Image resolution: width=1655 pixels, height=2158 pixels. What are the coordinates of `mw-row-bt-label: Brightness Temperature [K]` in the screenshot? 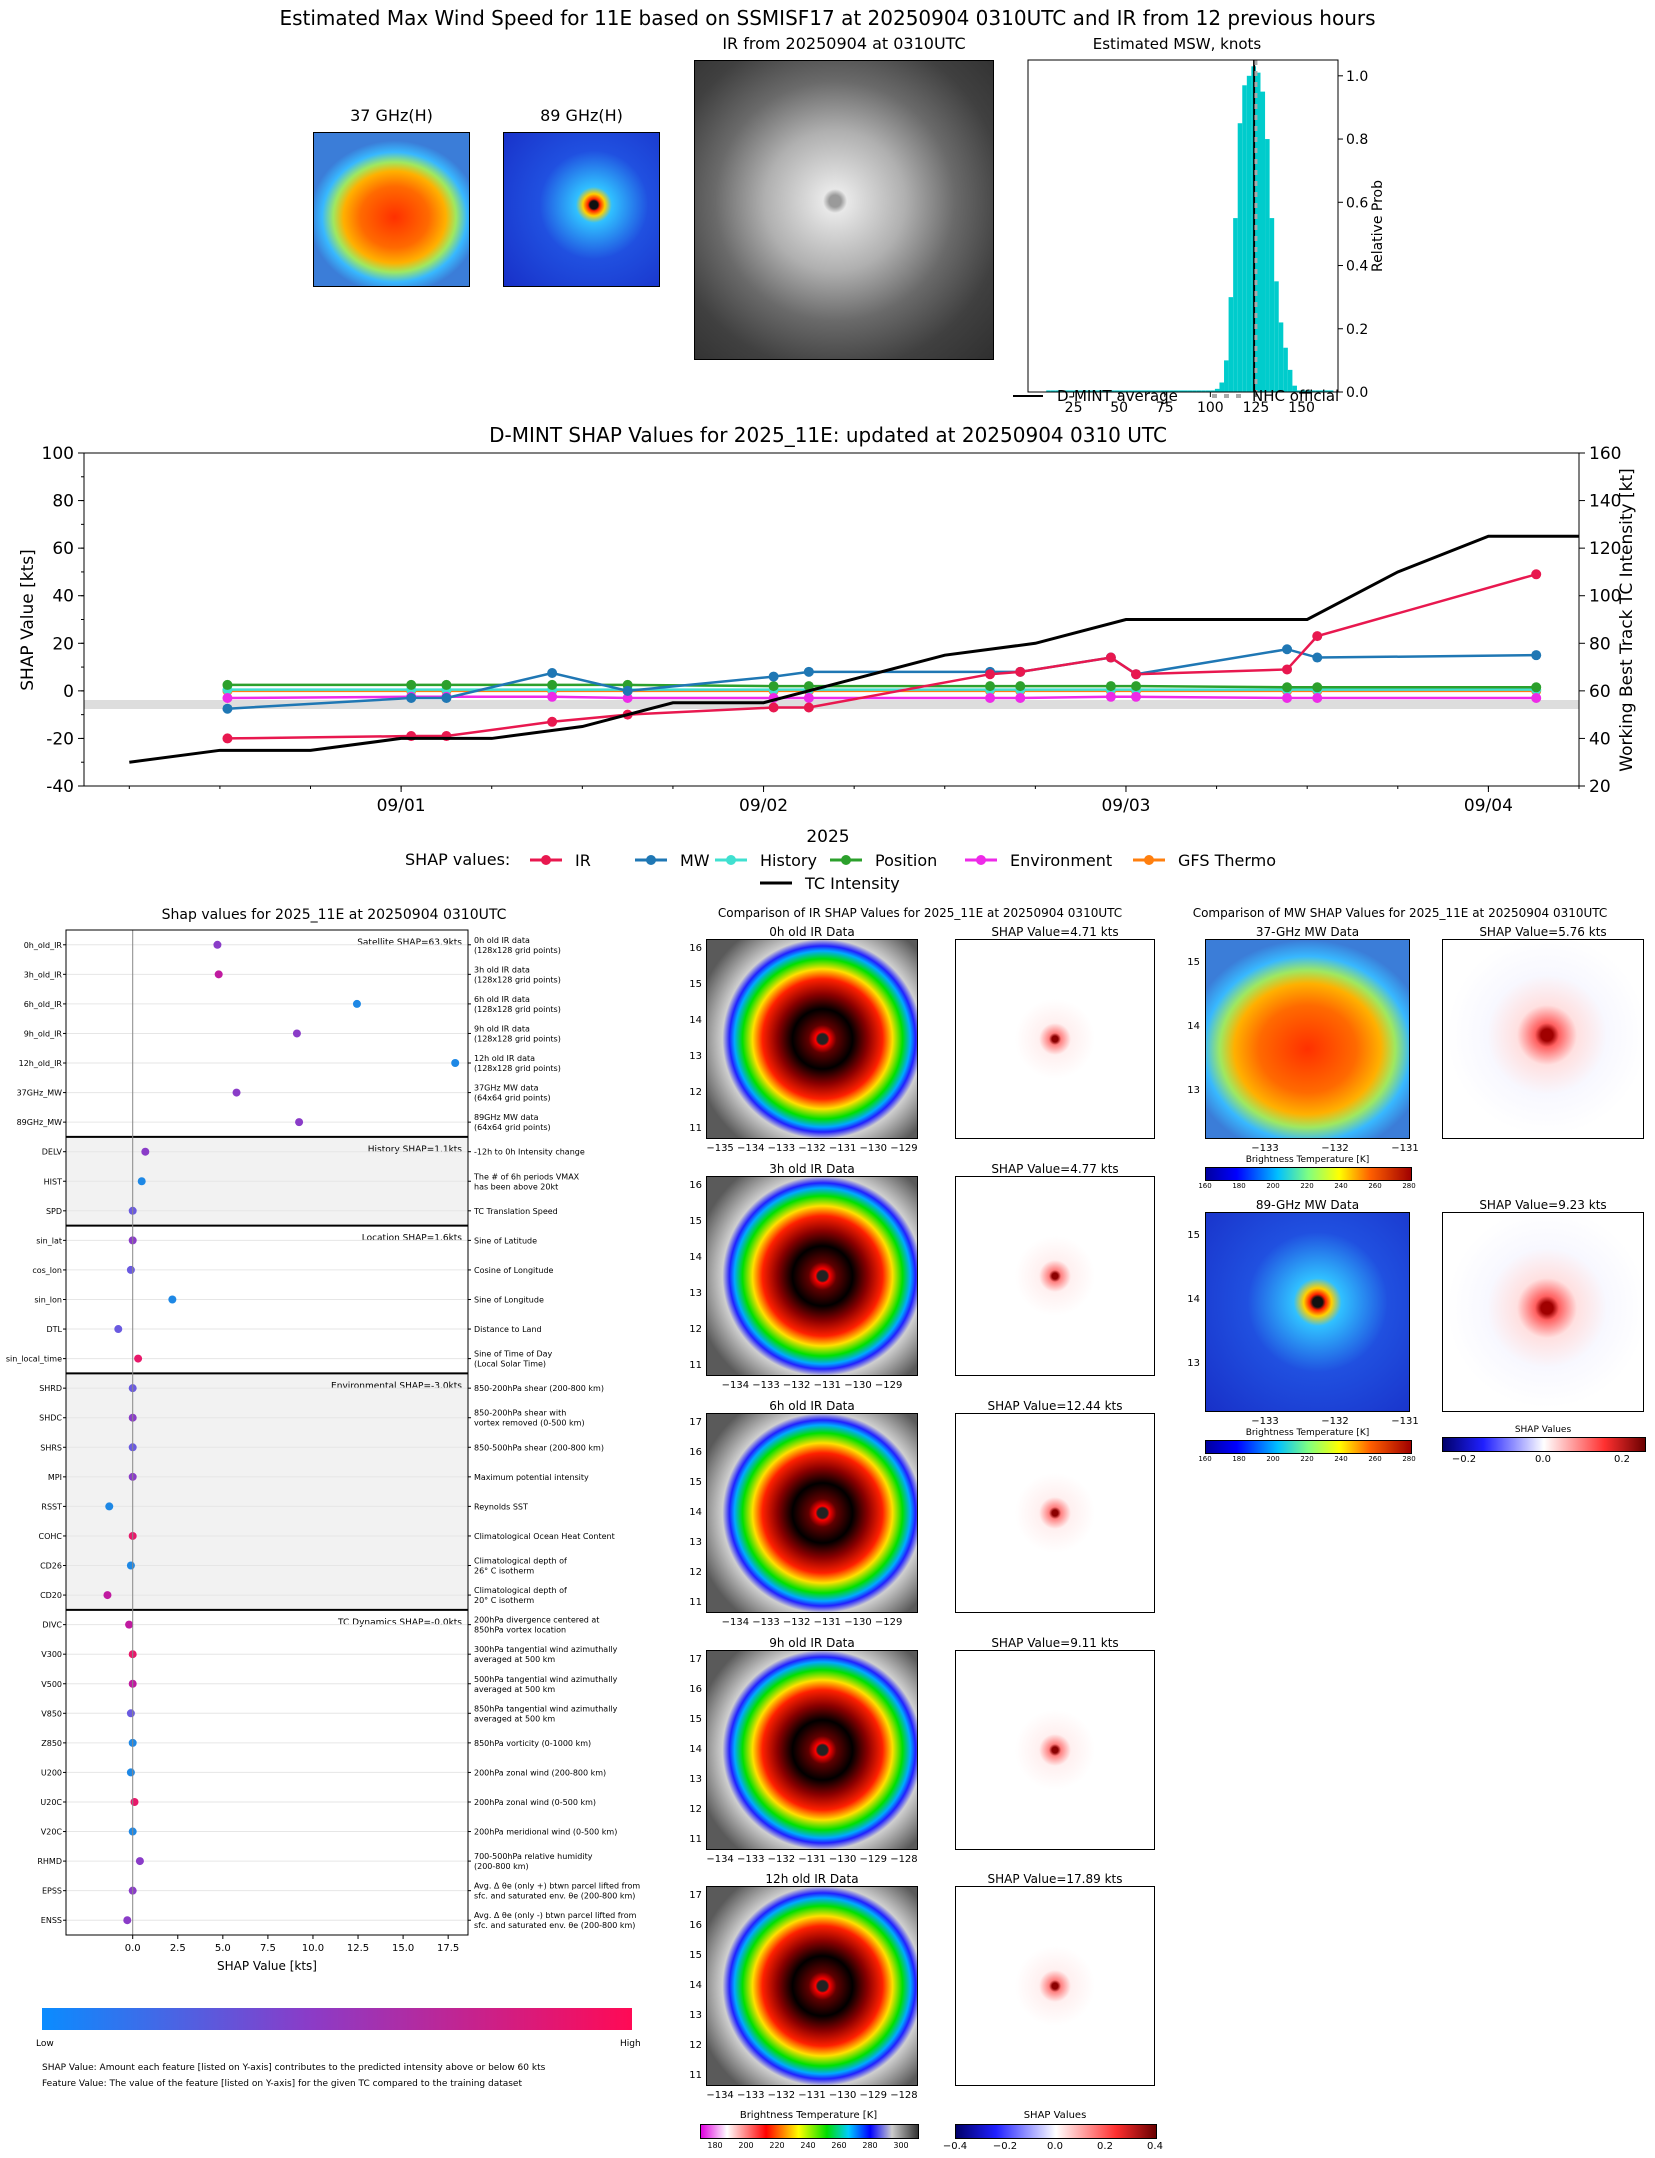 It's located at (1307, 1160).